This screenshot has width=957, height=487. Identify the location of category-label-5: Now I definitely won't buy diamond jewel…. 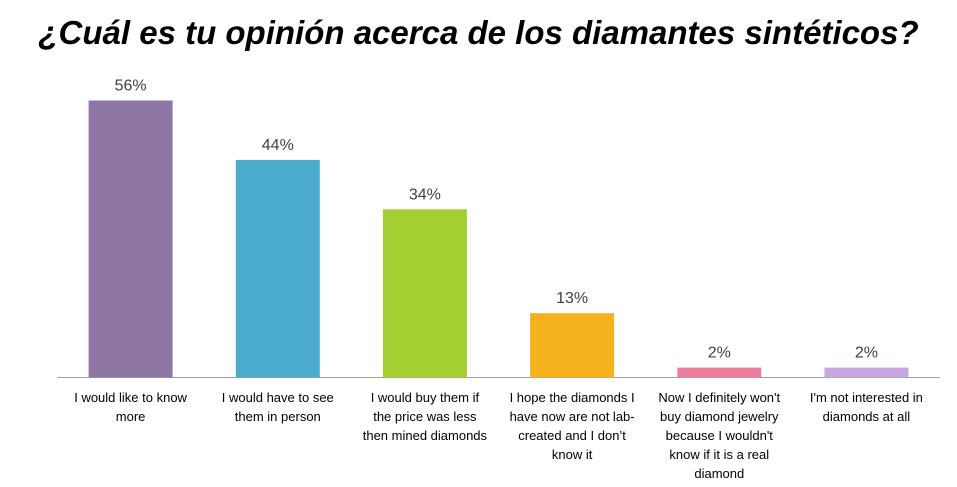
(719, 435).